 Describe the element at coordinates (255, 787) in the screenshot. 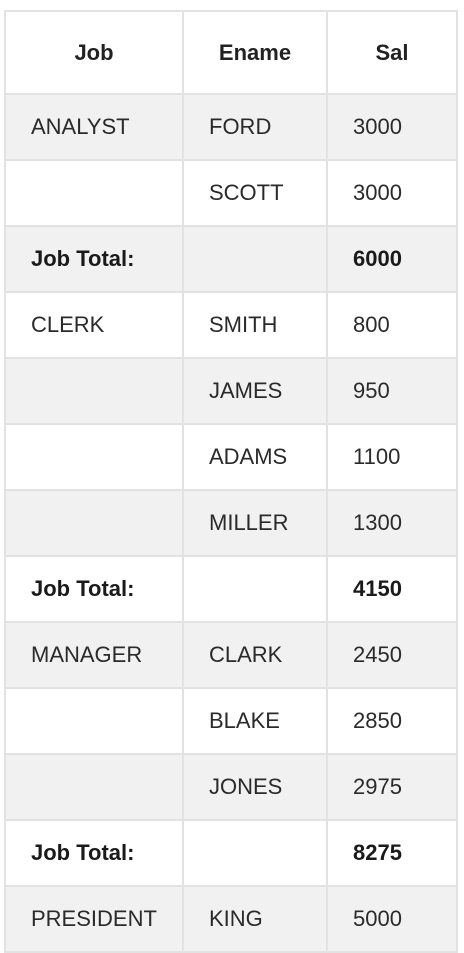

I see `cell-ename: JONES` at that location.